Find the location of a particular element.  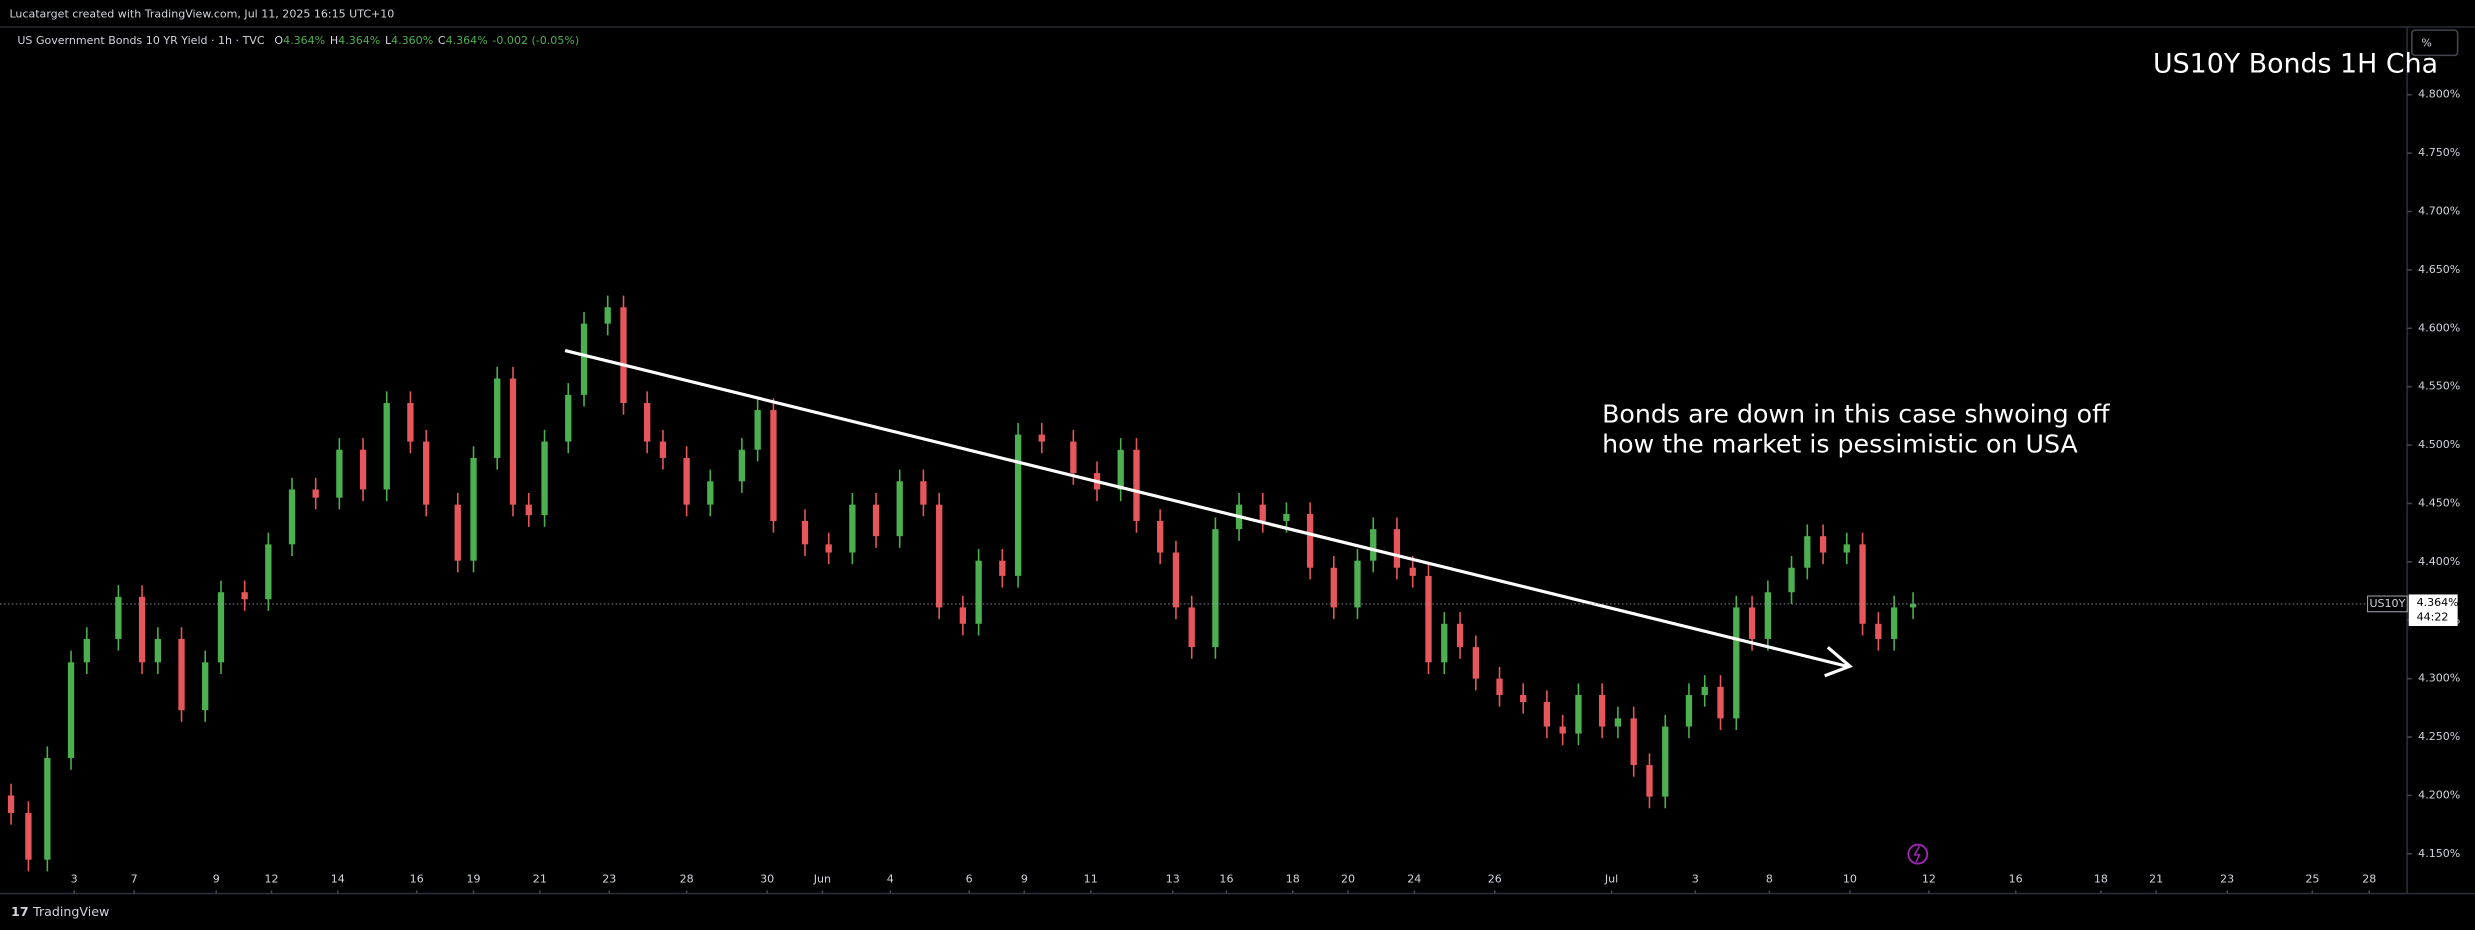

y-tick-label: 4.200% is located at coordinates (2439, 794).